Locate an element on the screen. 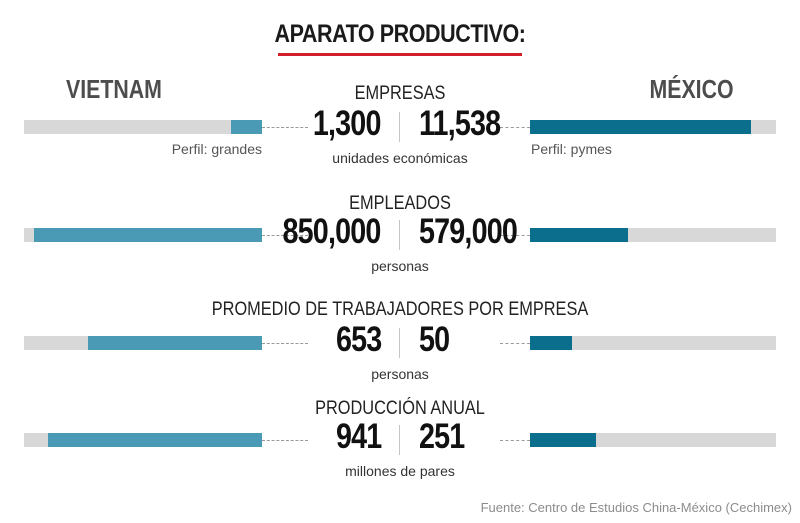 Image resolution: width=800 pixels, height=523 pixels. bar-track-mexico-empresas is located at coordinates (653, 127).